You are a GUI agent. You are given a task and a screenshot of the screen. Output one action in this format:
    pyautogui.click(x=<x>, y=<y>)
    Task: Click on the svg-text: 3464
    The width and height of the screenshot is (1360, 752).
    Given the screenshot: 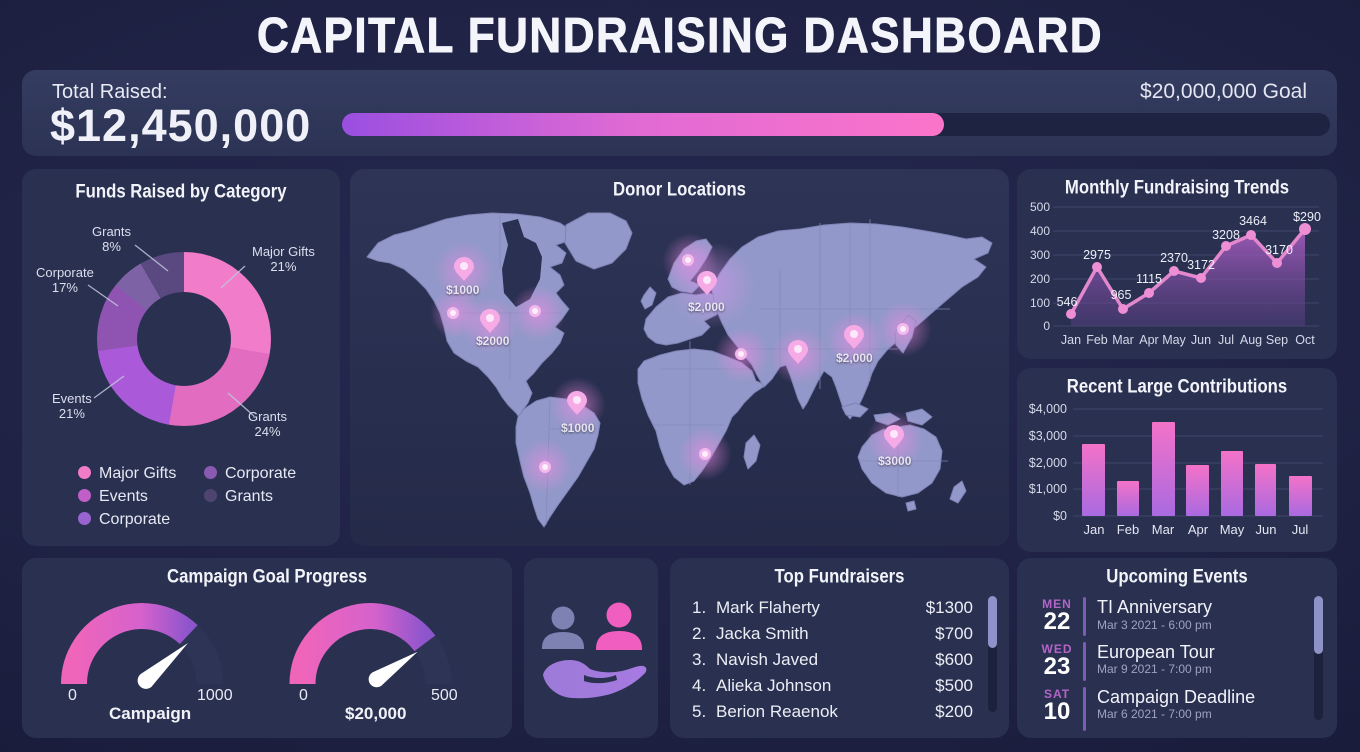 What is the action you would take?
    pyautogui.click(x=1253, y=221)
    